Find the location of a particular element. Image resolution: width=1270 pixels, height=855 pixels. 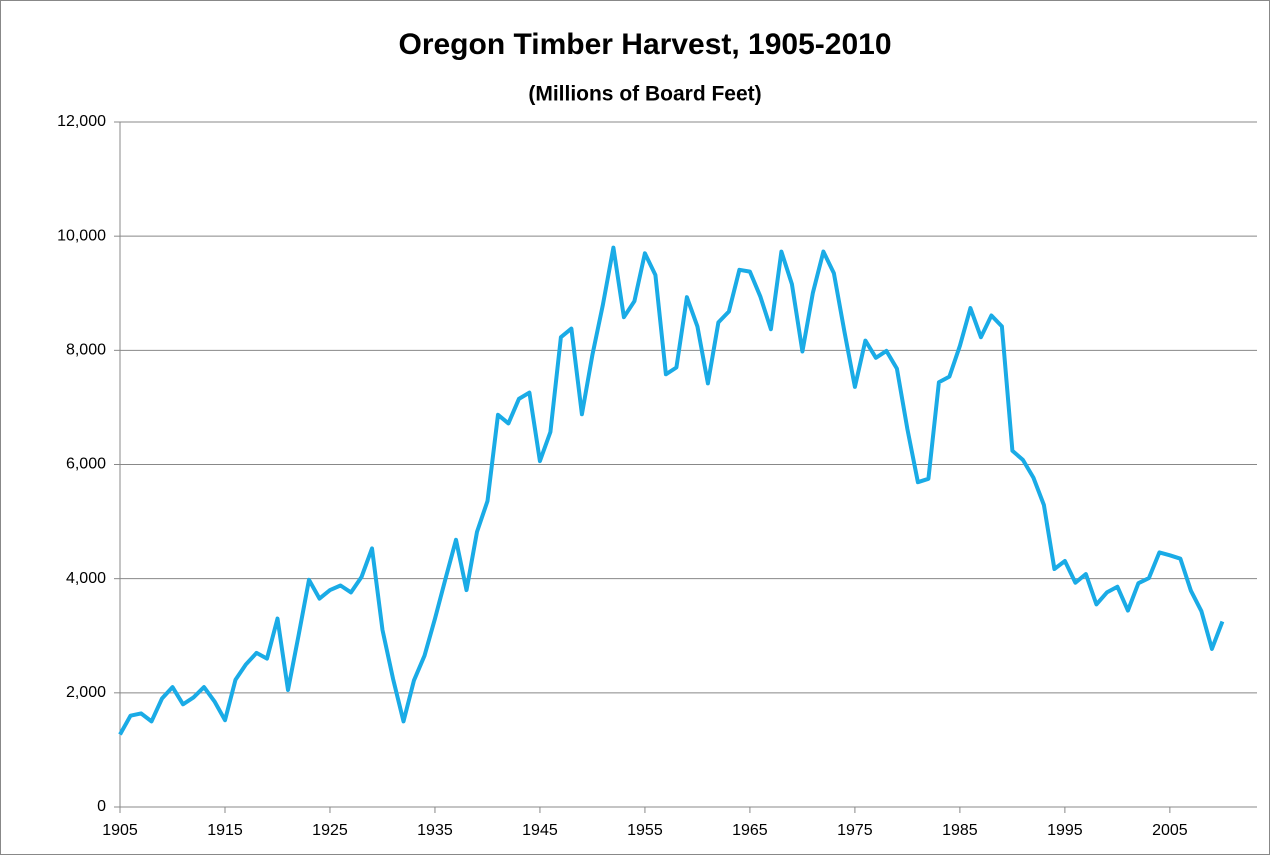

y-tick-label: 12,000 is located at coordinates (81, 121).